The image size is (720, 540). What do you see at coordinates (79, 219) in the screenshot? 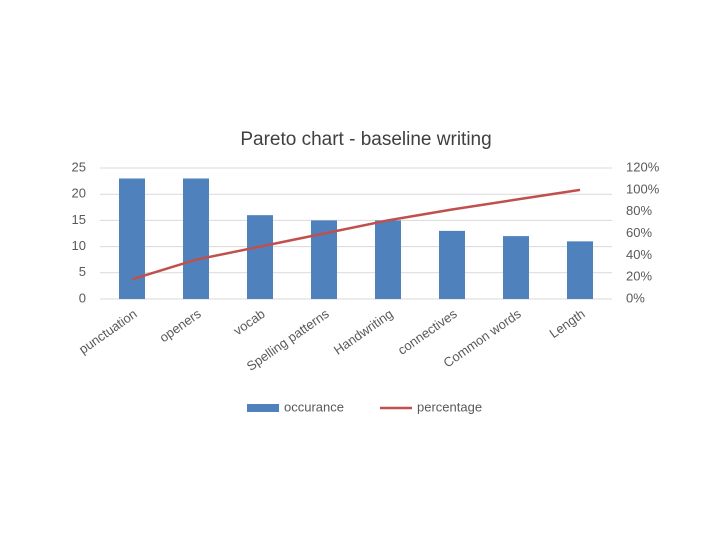
I see `y-tick-label: 15` at bounding box center [79, 219].